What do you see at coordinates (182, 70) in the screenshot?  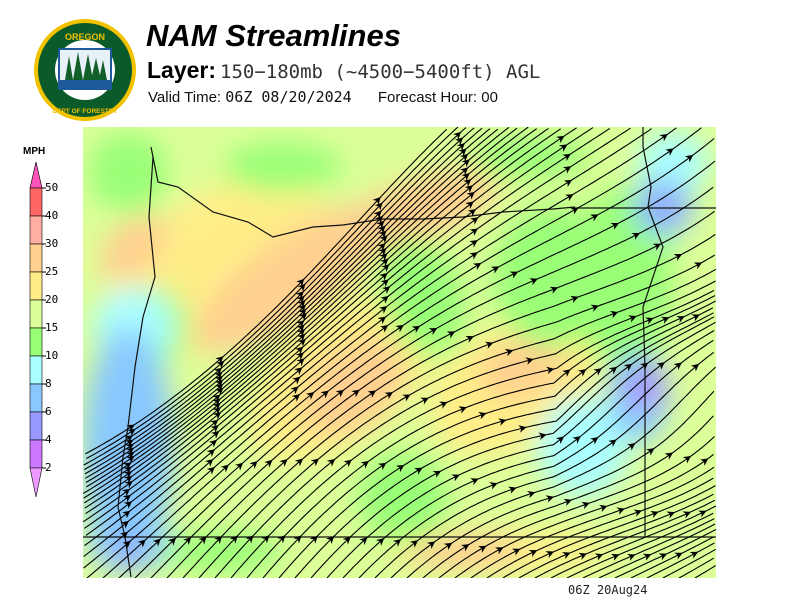 I see `layer-label: Layer:` at bounding box center [182, 70].